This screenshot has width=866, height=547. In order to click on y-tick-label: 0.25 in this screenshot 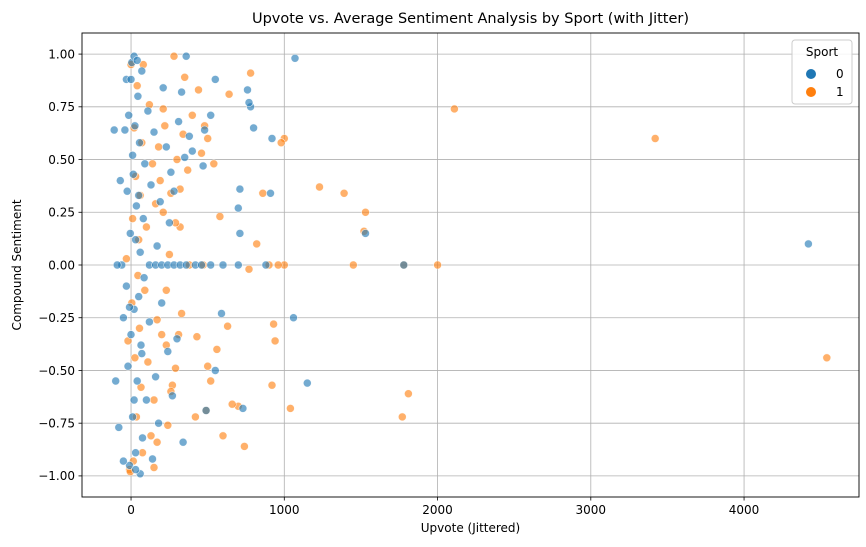, I will do `click(61, 213)`.